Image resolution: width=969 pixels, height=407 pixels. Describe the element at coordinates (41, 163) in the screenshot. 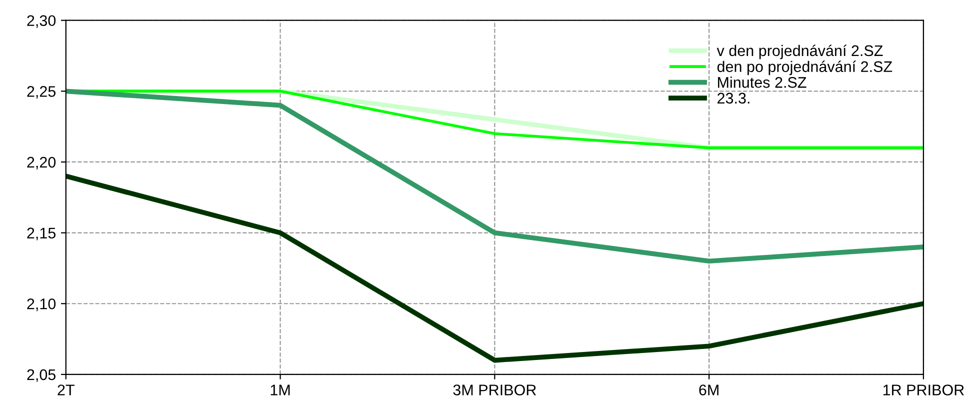

I see `y-tick-label: 2,20` at that location.